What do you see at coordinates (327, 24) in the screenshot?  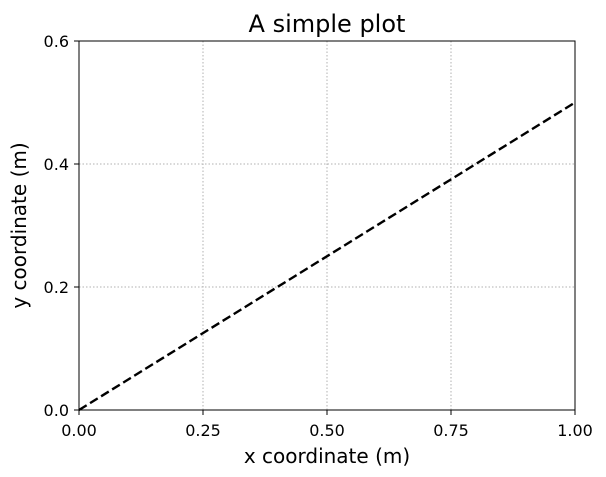 I see `chart-title: A simple plot` at bounding box center [327, 24].